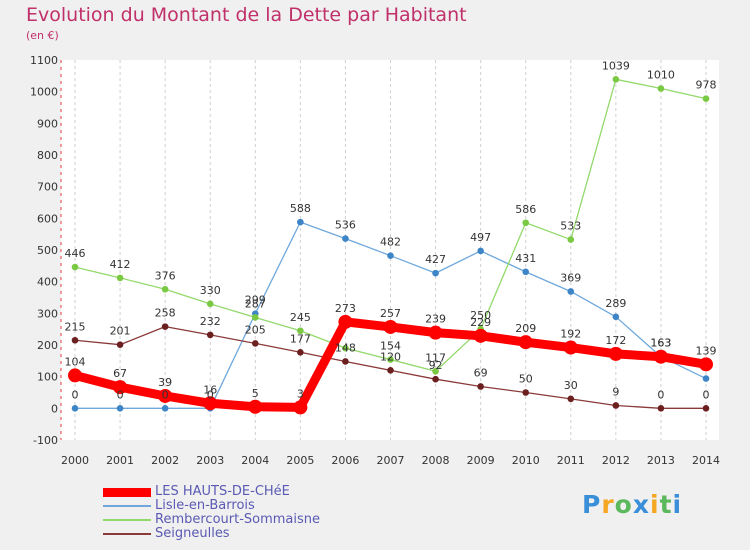 This screenshot has height=550, width=750. Describe the element at coordinates (120, 331) in the screenshot. I see `data-label-seigneulles: 201` at that location.